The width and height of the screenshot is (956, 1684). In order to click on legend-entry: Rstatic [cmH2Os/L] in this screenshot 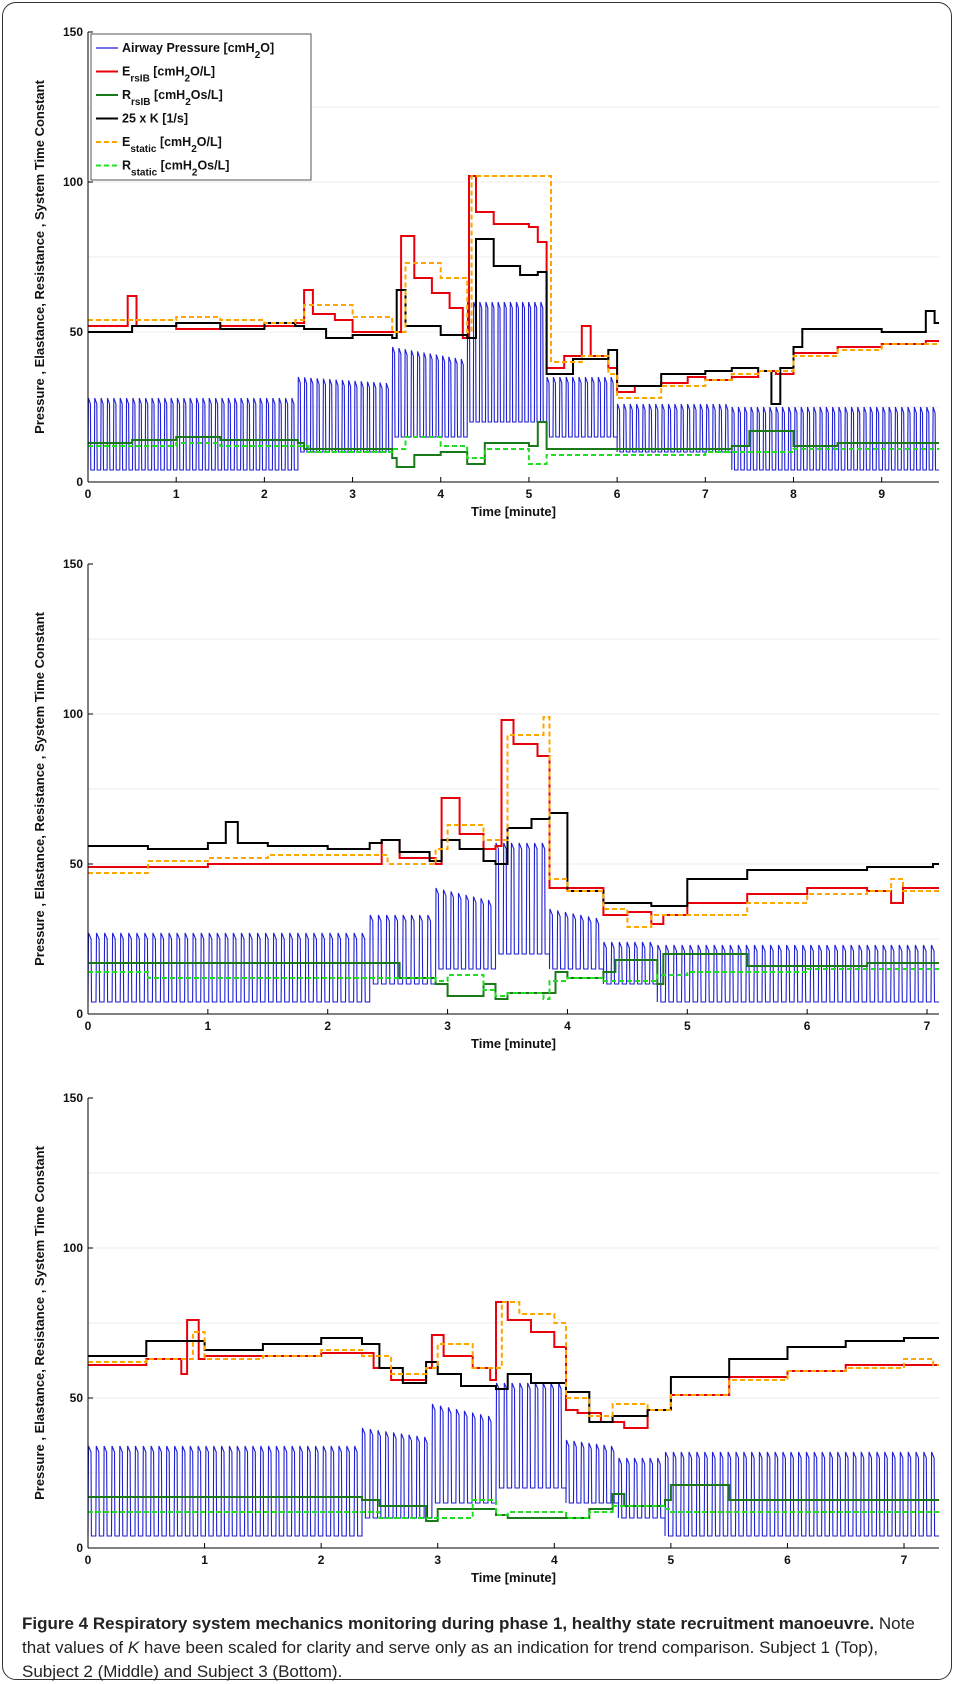, I will do `click(175, 169)`.